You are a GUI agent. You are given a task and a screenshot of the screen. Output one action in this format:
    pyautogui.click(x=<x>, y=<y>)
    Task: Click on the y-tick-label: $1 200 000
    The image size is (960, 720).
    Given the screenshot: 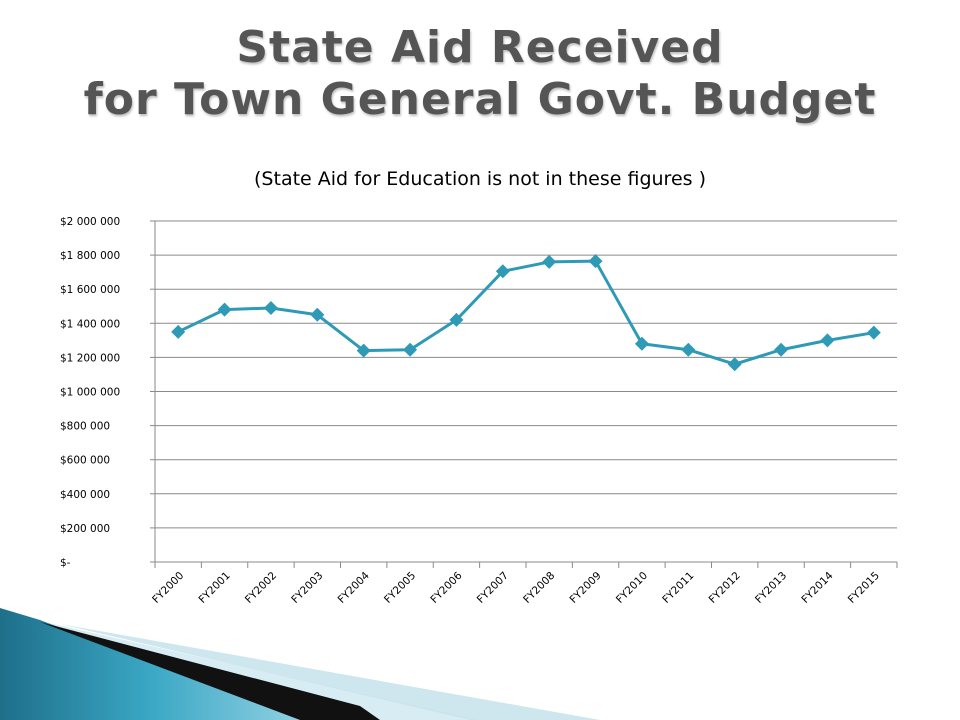 What is the action you would take?
    pyautogui.click(x=90, y=358)
    